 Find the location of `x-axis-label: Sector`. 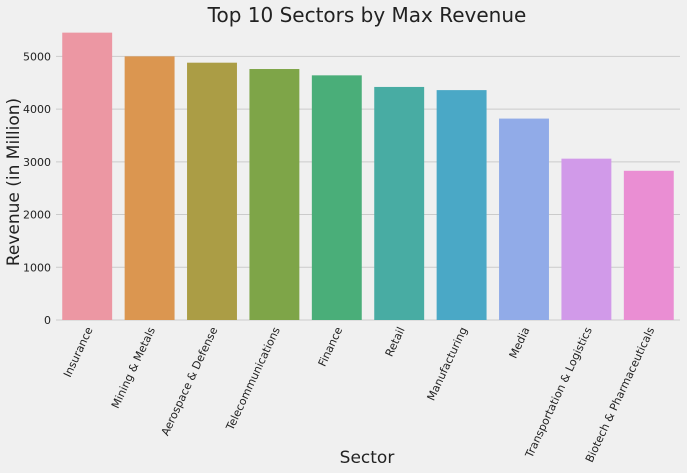

x-axis-label: Sector is located at coordinates (367, 458).